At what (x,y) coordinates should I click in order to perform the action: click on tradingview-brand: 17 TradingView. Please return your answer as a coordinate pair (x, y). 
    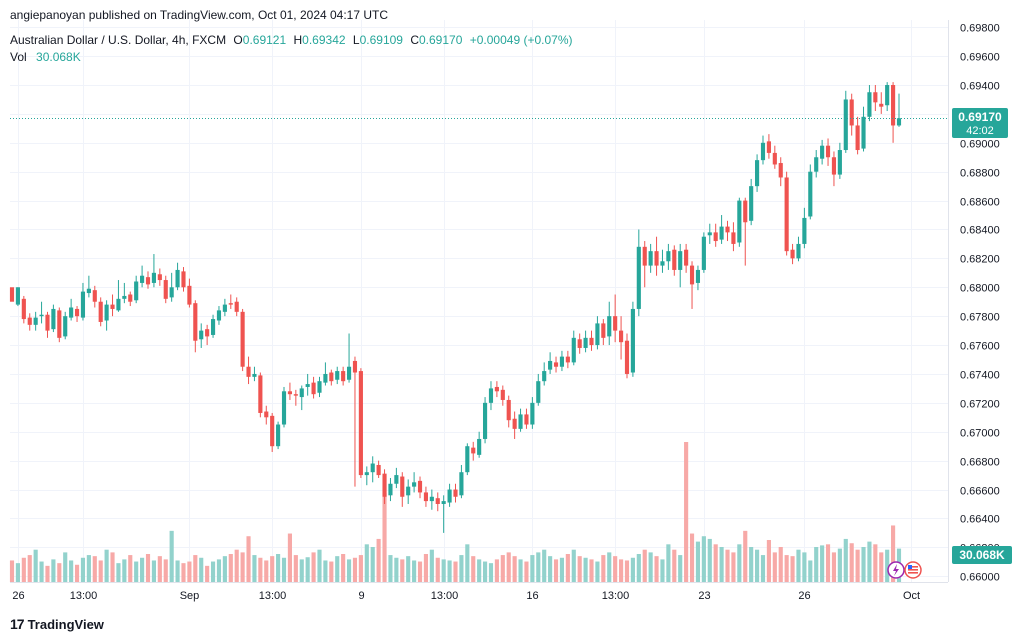
    Looking at the image, I should click on (57, 624).